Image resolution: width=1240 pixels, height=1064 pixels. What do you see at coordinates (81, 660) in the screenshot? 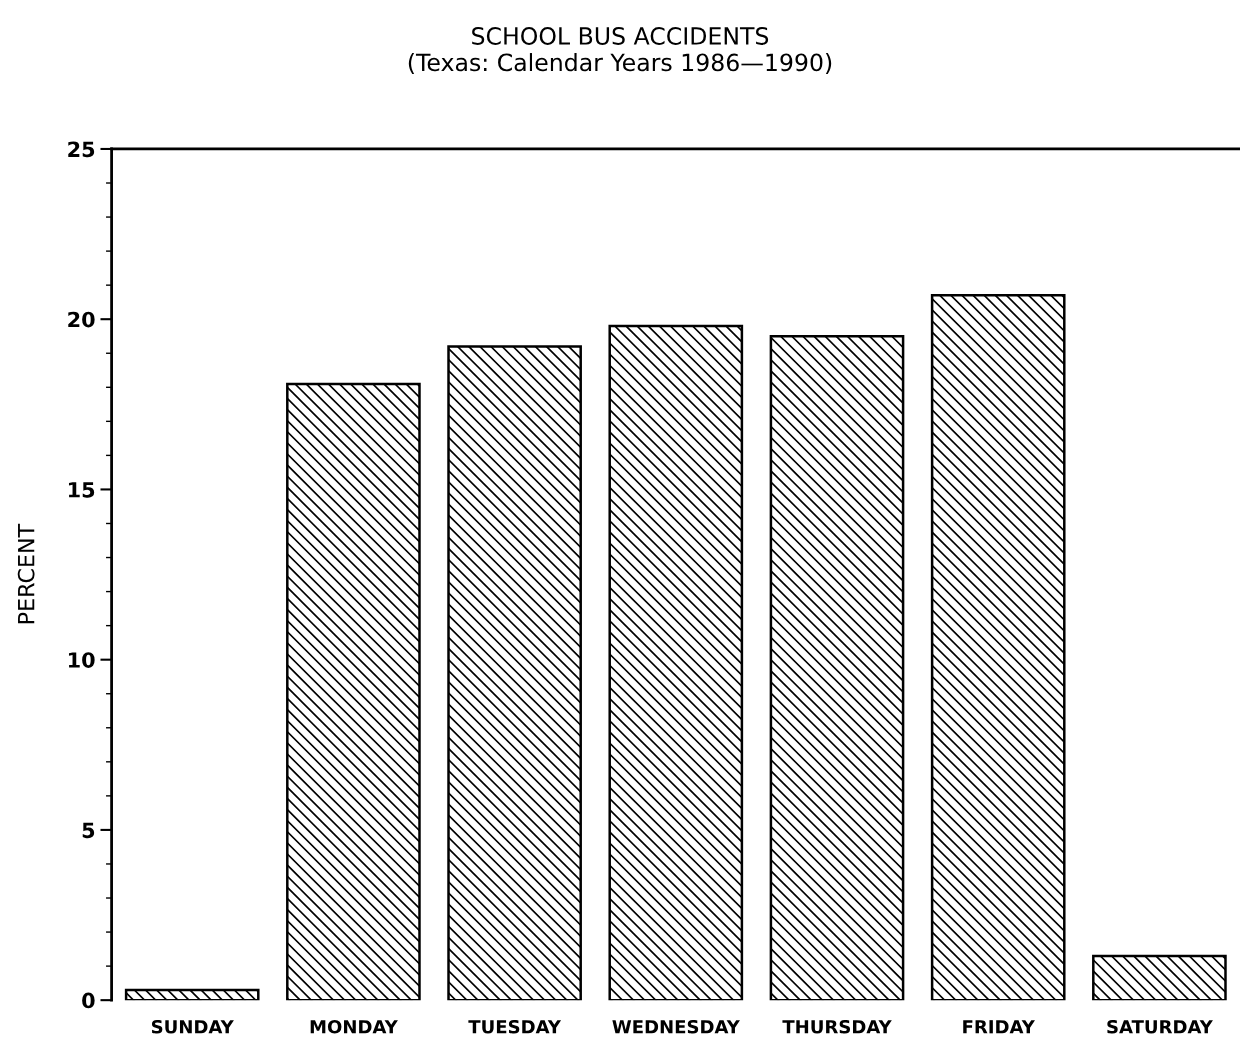
I see `y-tick-label: 10` at bounding box center [81, 660].